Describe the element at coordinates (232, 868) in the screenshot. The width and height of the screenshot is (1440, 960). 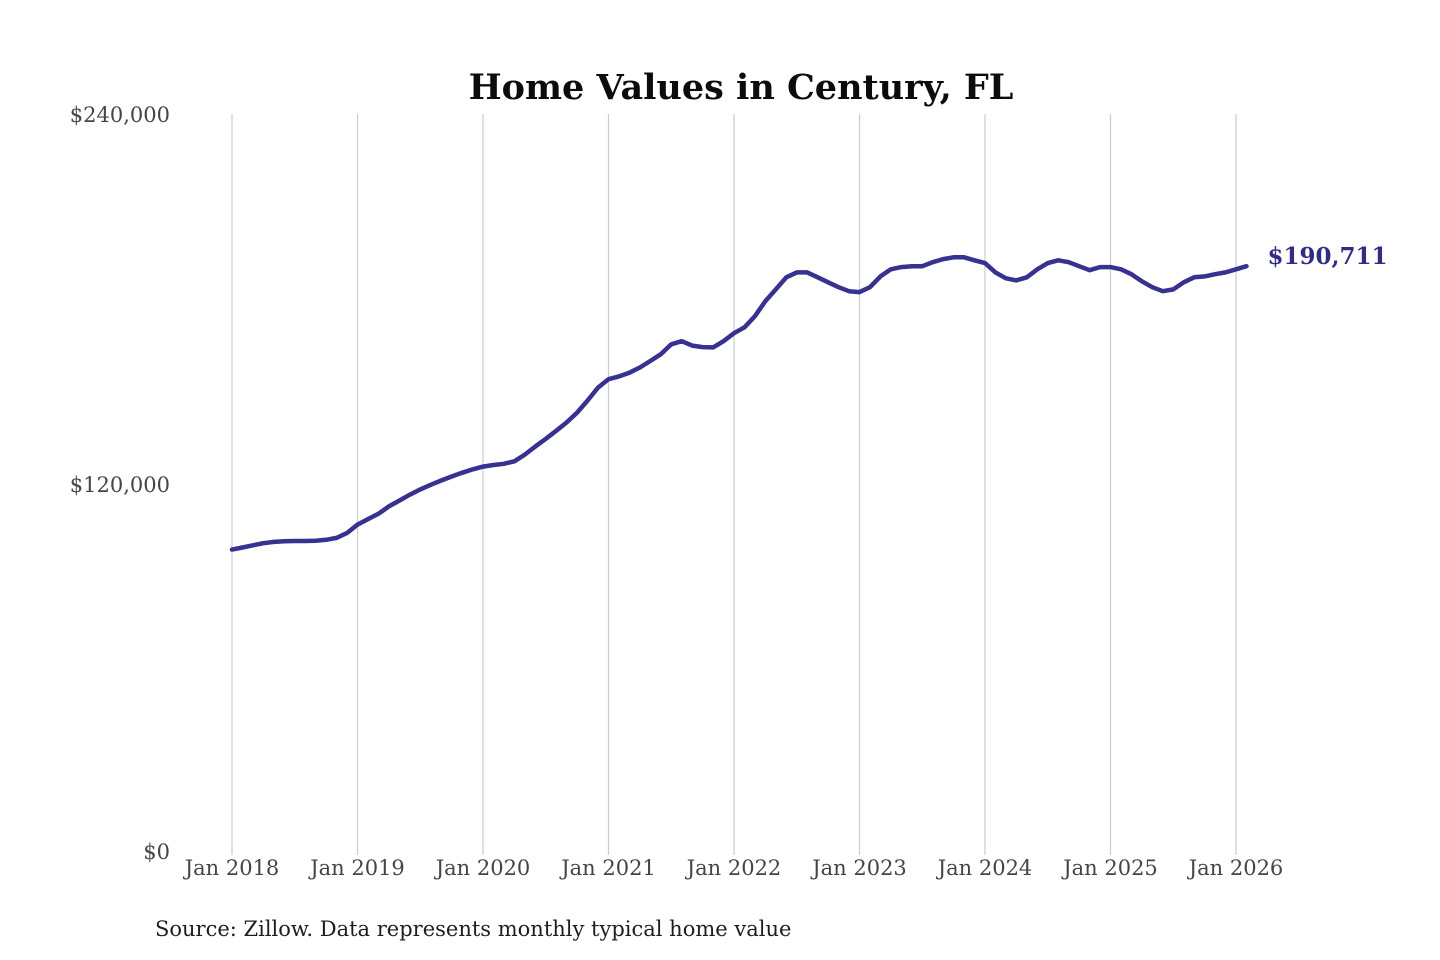
I see `x-tick-label: Jan 2018` at that location.